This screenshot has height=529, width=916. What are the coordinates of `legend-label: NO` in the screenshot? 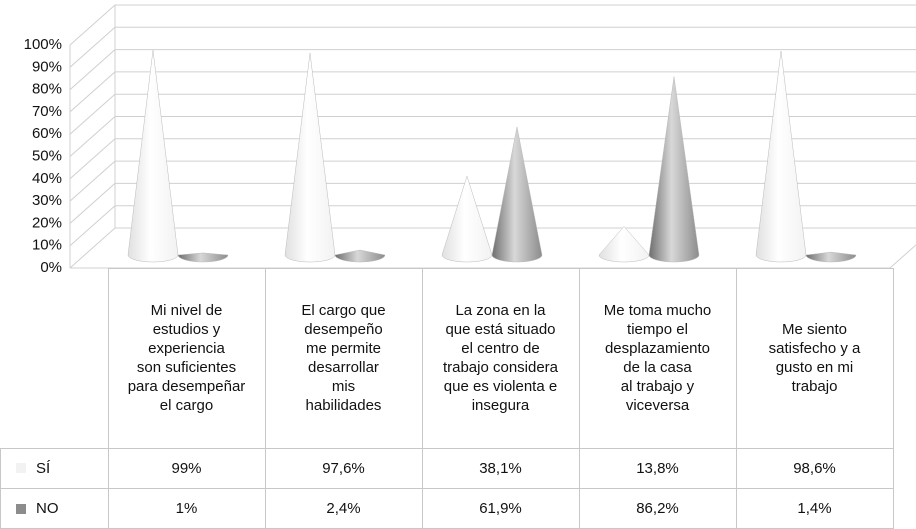 It's located at (47, 508).